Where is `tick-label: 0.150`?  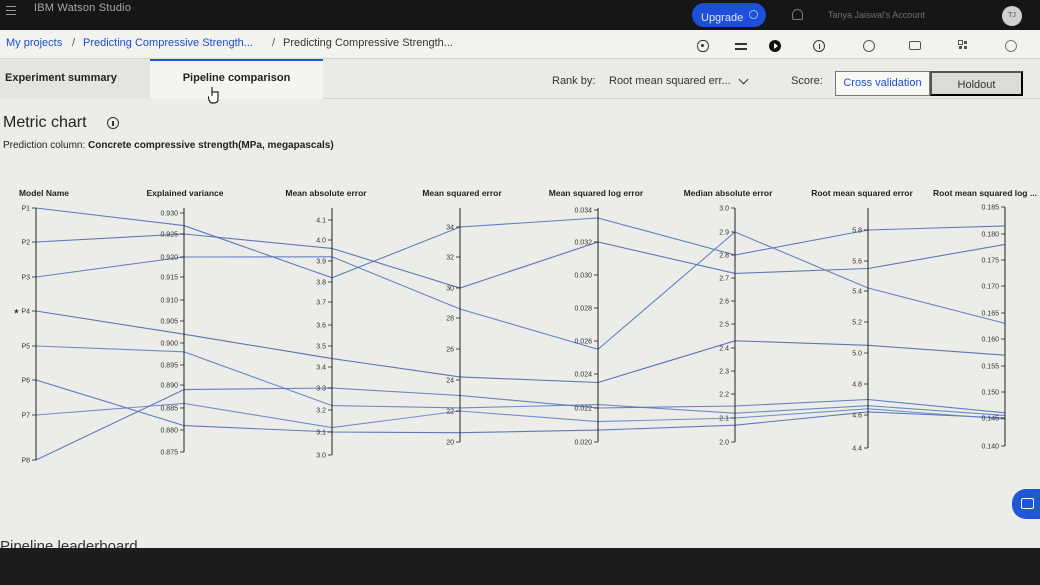
tick-label: 0.150 is located at coordinates (990, 393).